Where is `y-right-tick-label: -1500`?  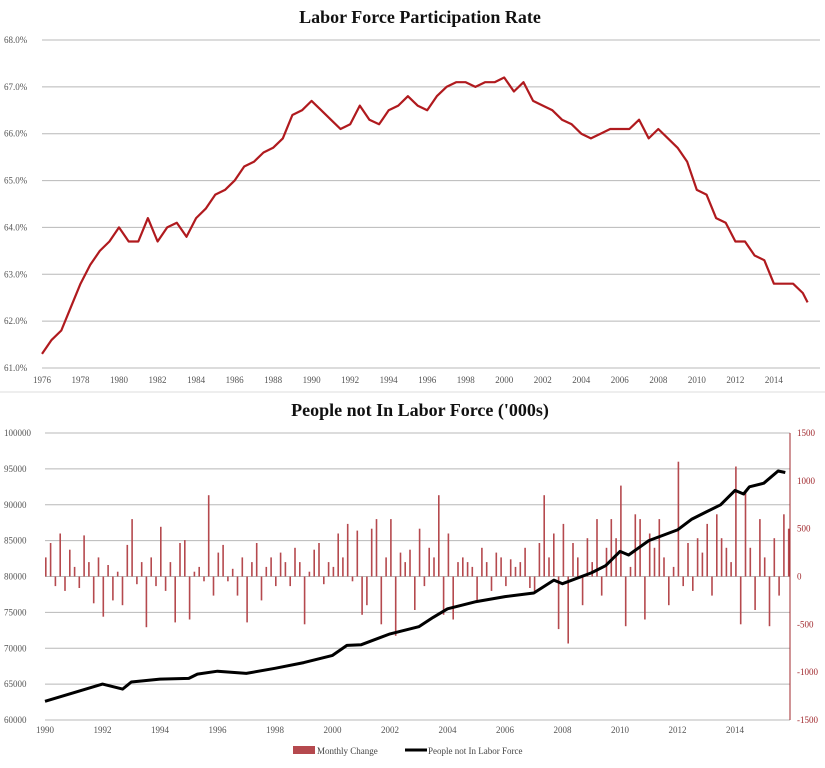 y-right-tick-label: -1500 is located at coordinates (807, 720).